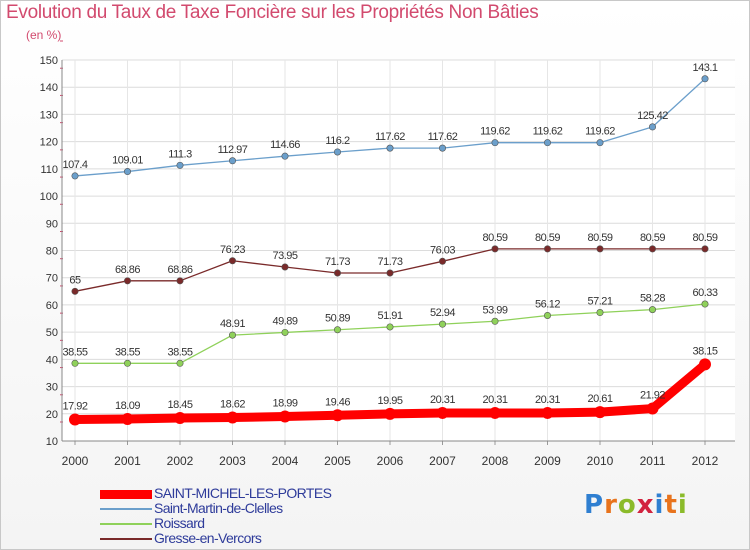 This screenshot has height=550, width=750. Describe the element at coordinates (389, 262) in the screenshot. I see `data-label: 71.73` at that location.